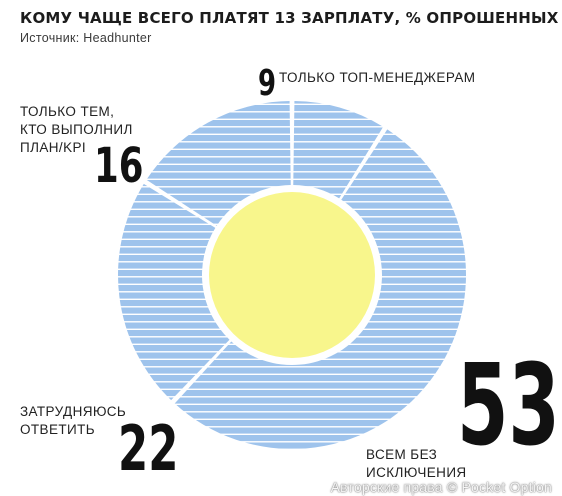 Image resolution: width=562 pixels, height=496 pixels. I want to click on center-disc, so click(292, 275).